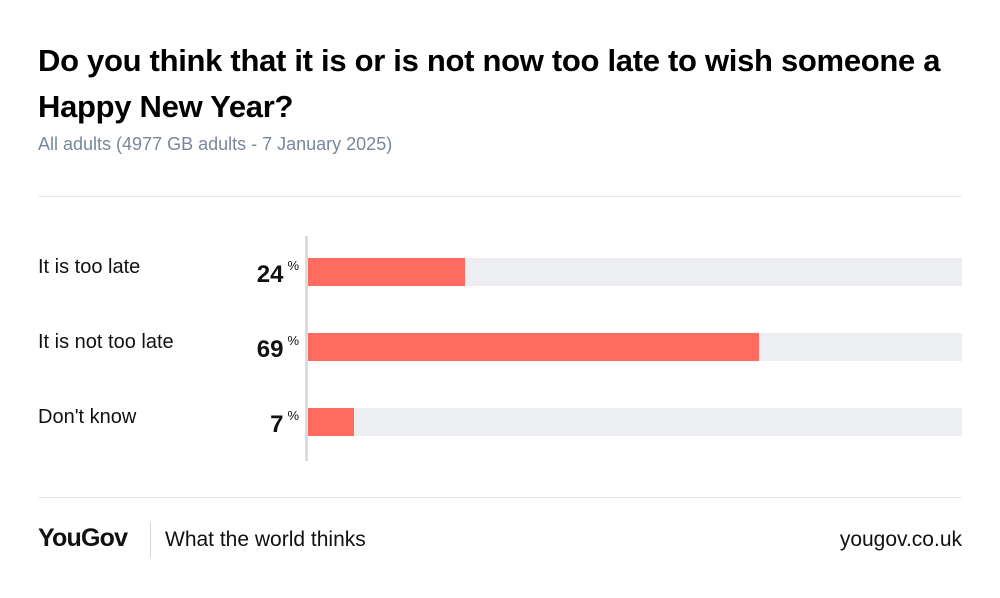 This screenshot has height=598, width=1000. I want to click on bottom-divider, so click(500, 497).